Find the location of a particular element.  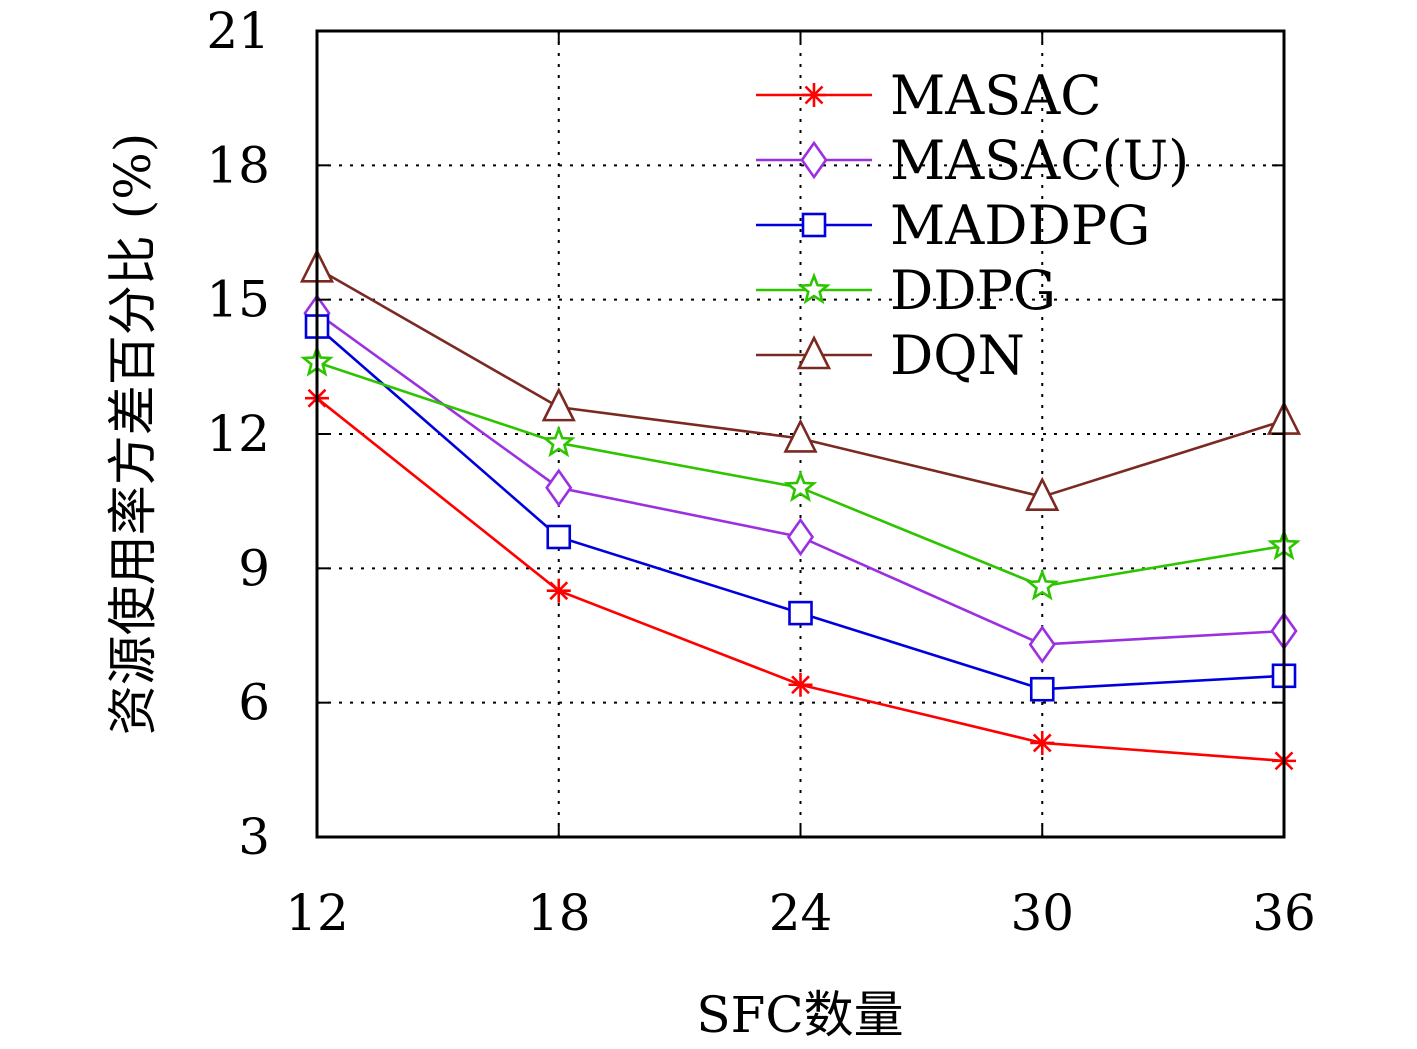

legend-marker-ddpg is located at coordinates (814, 288).